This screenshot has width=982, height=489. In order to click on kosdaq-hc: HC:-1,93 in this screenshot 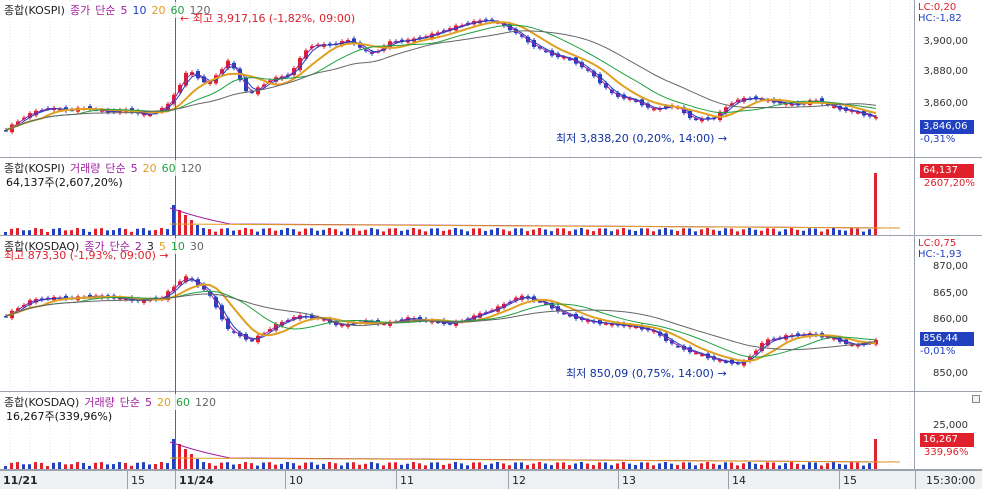, I will do `click(940, 254)`.